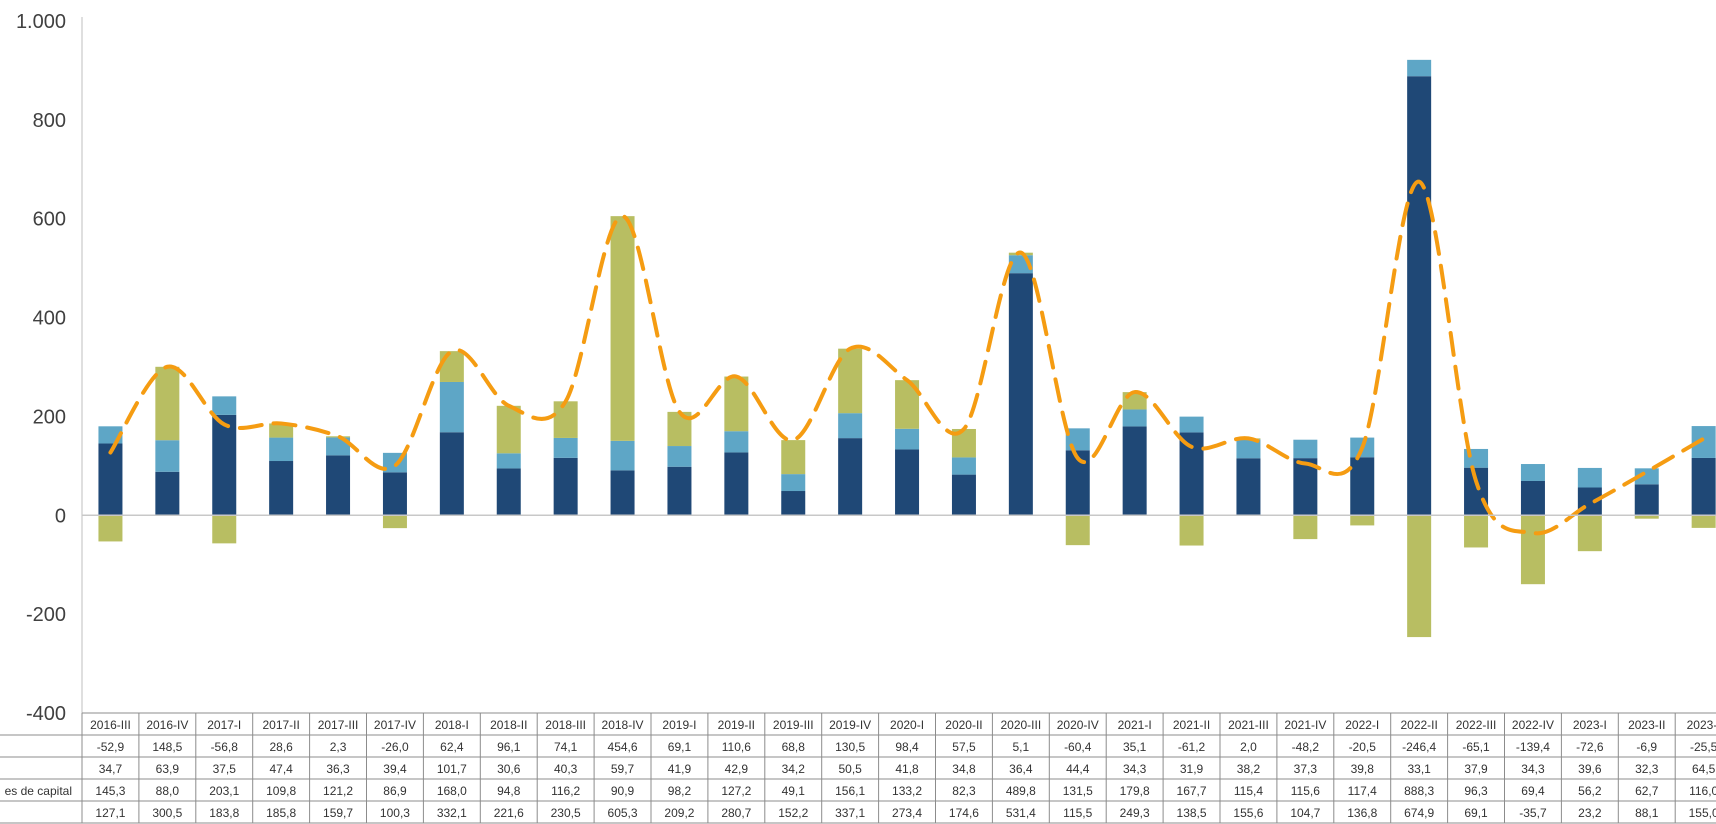  Describe the element at coordinates (1476, 791) in the screenshot. I see `table-cell: 96,3` at that location.